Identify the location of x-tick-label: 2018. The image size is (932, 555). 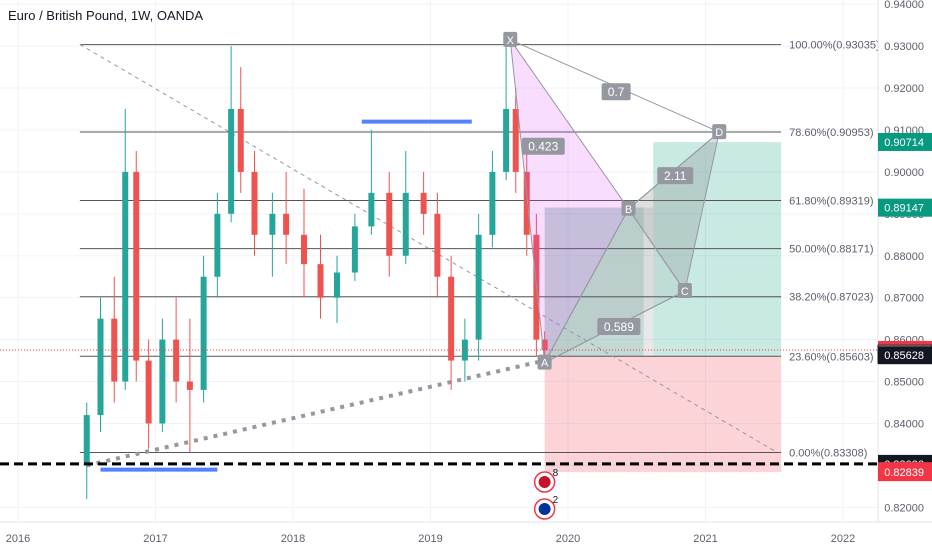
(293, 539).